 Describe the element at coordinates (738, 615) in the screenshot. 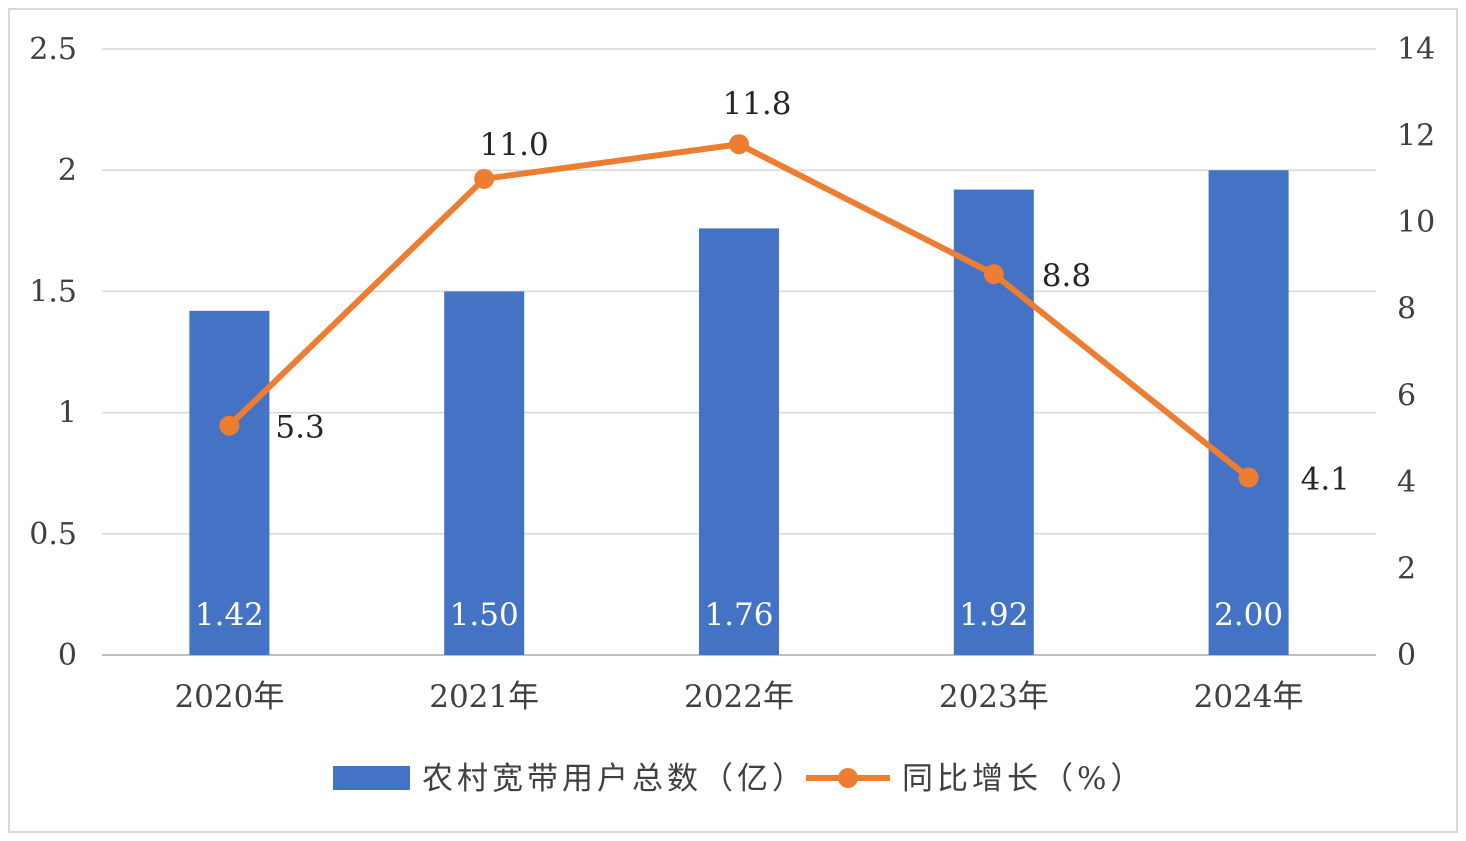

I see `bar-data-label: 1.76` at that location.